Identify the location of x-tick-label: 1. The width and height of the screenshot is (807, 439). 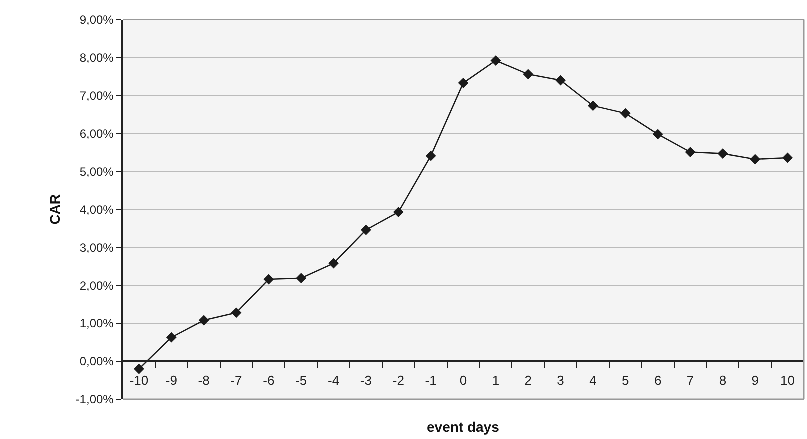
(496, 380).